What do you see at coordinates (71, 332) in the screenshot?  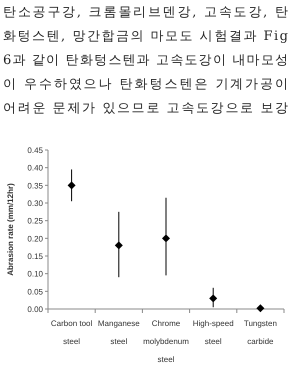 I see `x-tick-label: Carbon tool steel` at bounding box center [71, 332].